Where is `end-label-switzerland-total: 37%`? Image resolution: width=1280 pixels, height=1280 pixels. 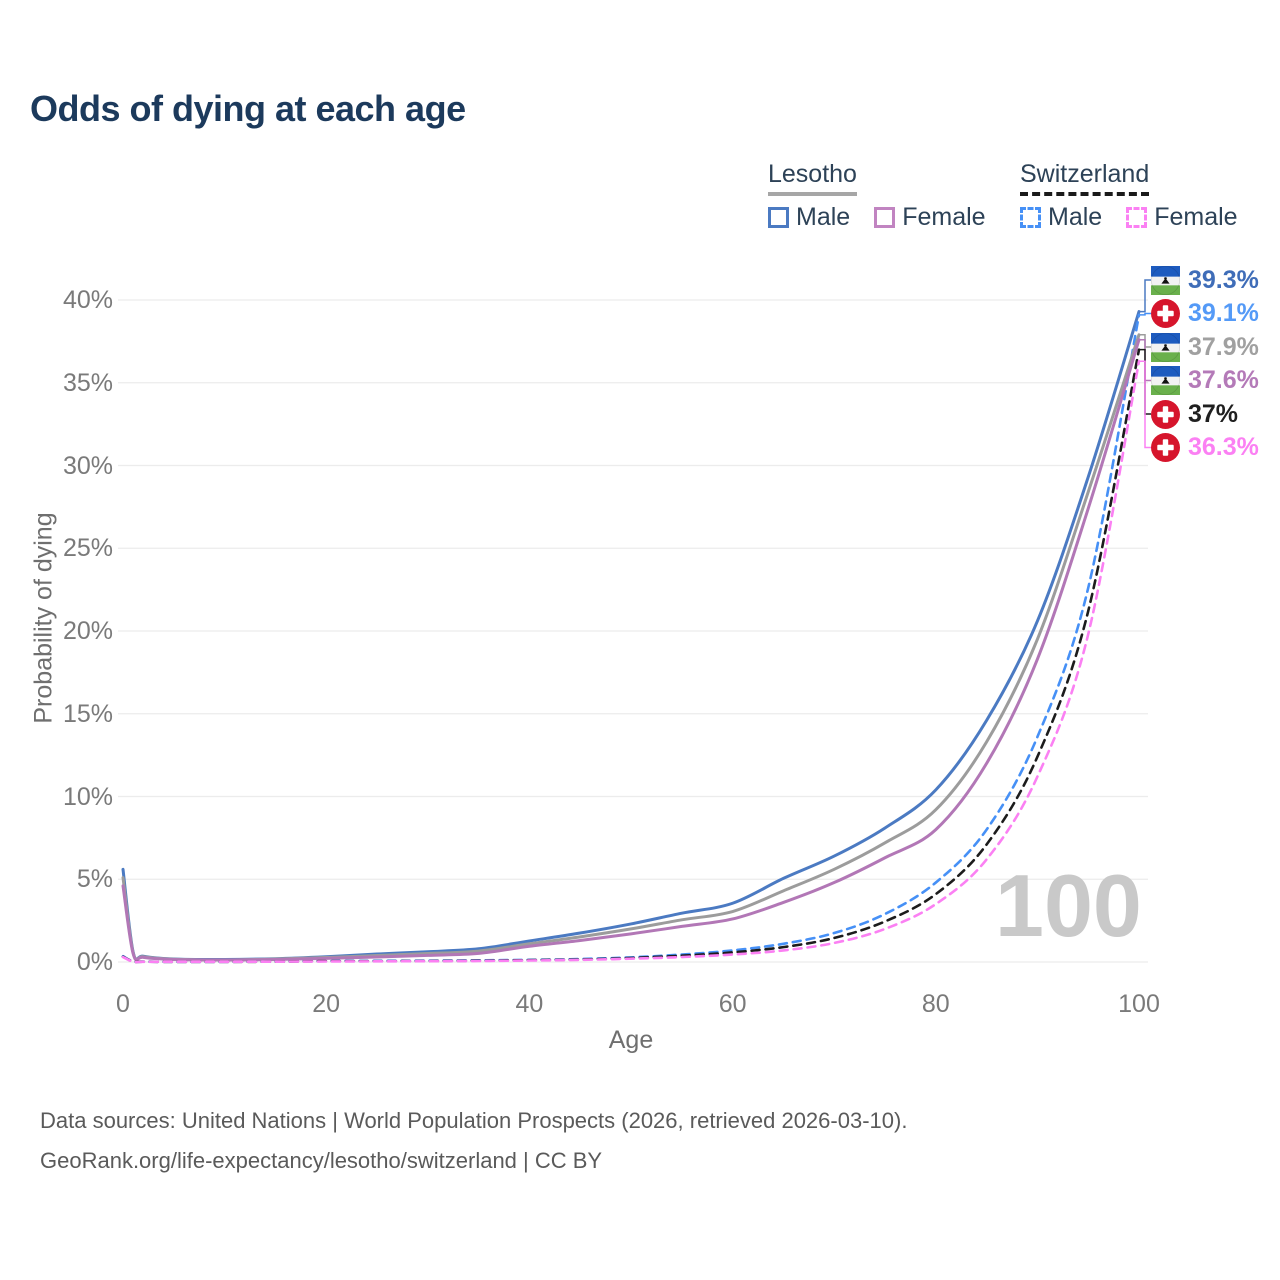
end-label-switzerland-total: 37% is located at coordinates (1194, 414).